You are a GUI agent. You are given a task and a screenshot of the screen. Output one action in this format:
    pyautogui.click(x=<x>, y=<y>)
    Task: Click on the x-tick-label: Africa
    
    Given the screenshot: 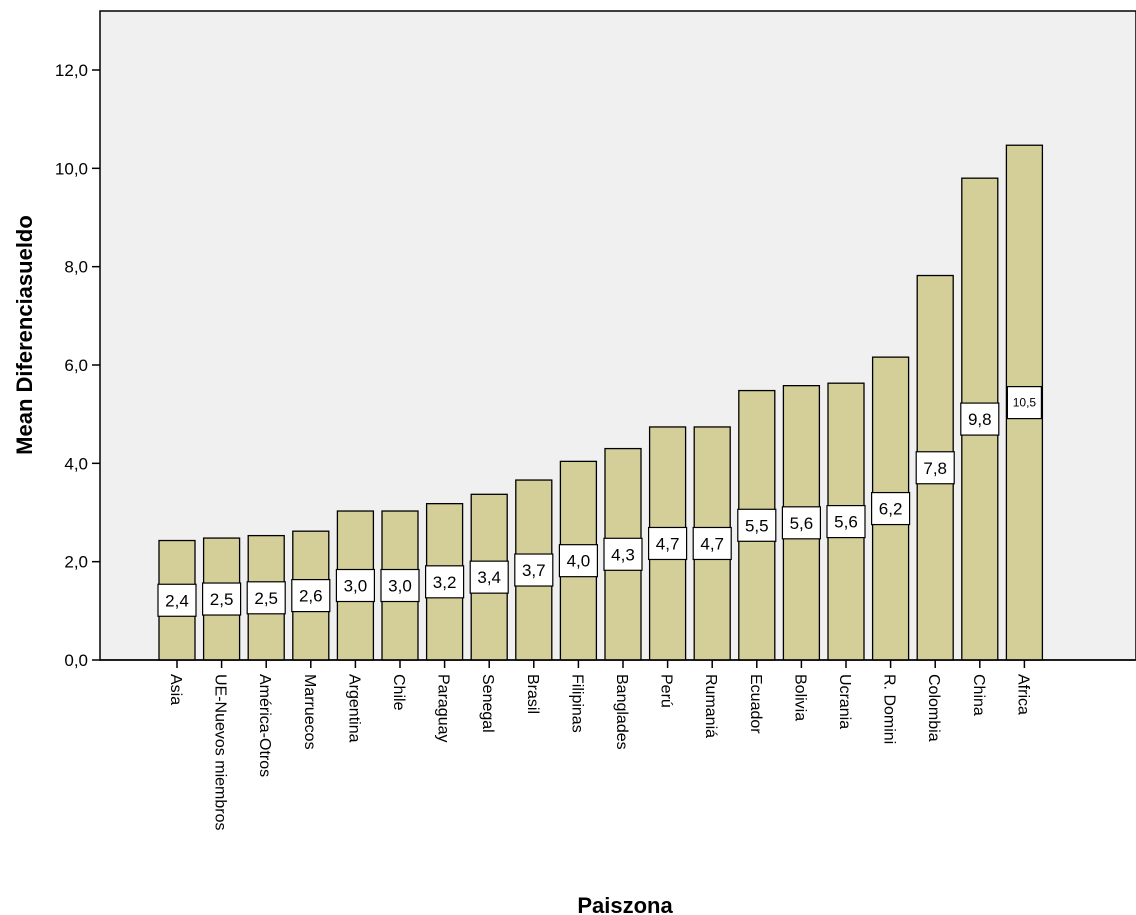 What is the action you would take?
    pyautogui.click(x=1022, y=694)
    